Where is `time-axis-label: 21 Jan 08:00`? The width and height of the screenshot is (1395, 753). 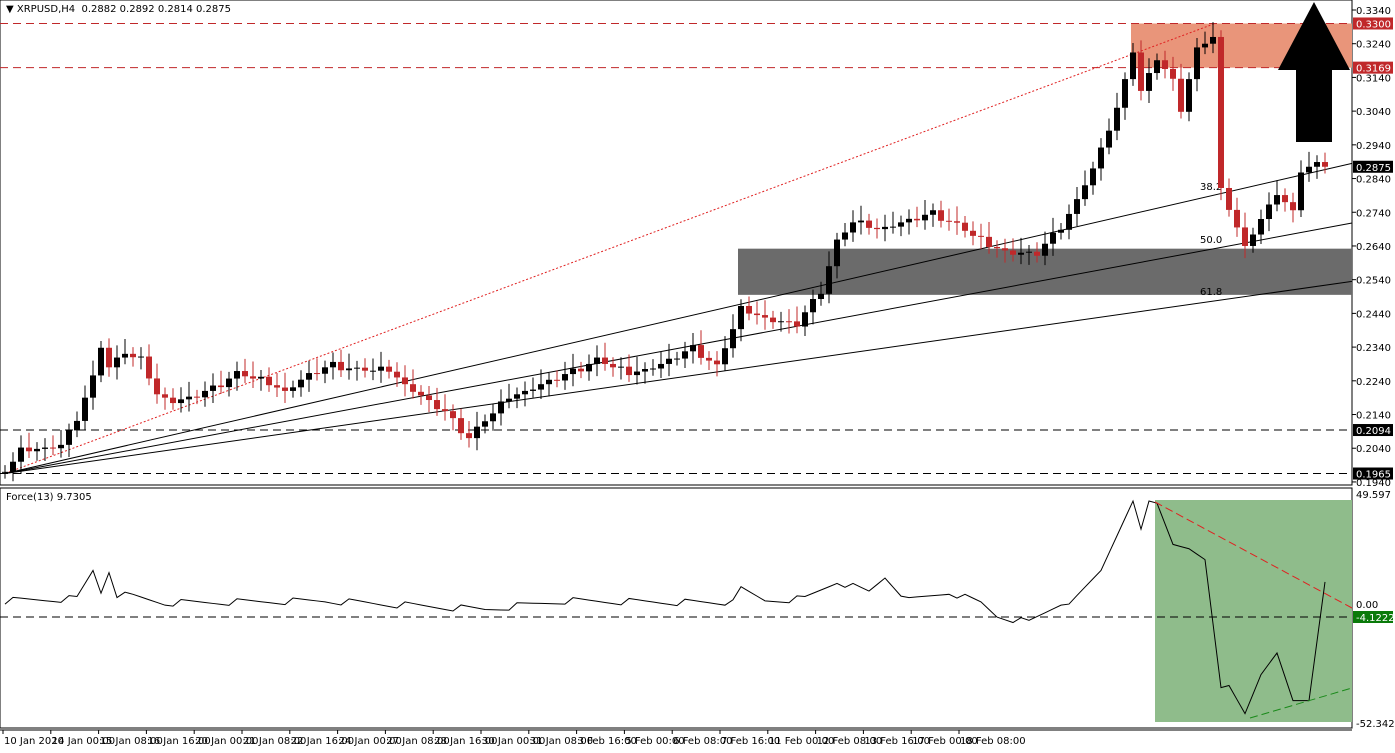 time-axis-label: 21 Jan 08:00 is located at coordinates (274, 741).